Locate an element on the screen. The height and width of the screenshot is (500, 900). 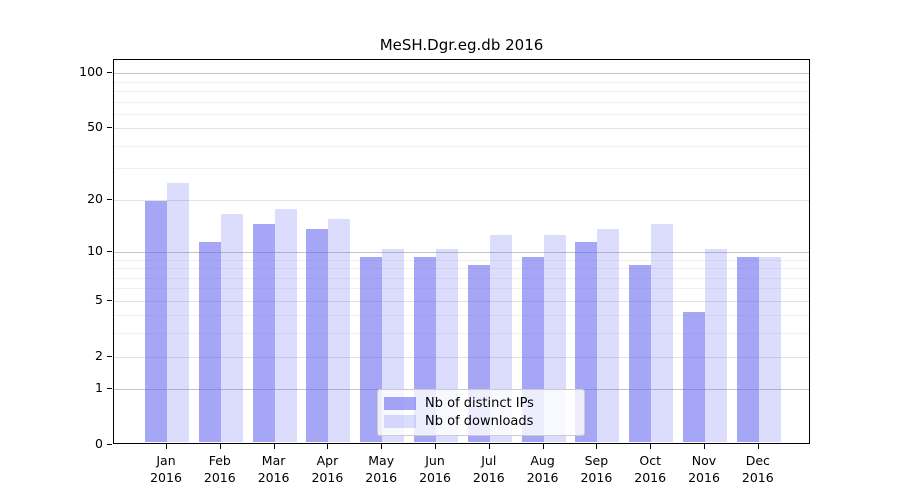
x-tick-label-jan: Jan 2016 is located at coordinates (166, 469).